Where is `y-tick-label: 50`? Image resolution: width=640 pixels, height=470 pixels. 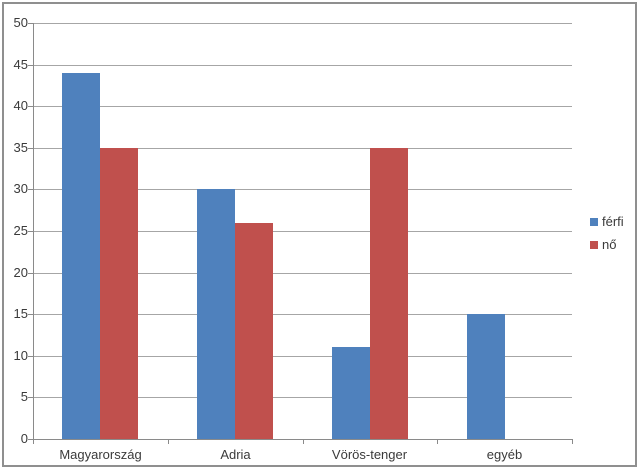 y-tick-label: 50 is located at coordinates (20, 22).